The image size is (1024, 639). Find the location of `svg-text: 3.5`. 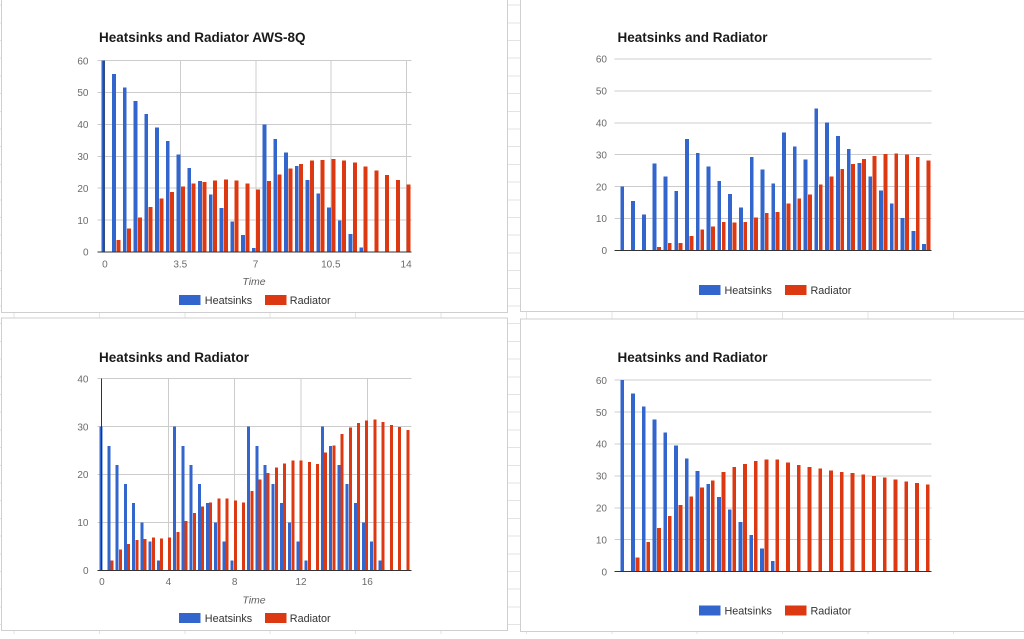

svg-text: 3.5 is located at coordinates (180, 265).